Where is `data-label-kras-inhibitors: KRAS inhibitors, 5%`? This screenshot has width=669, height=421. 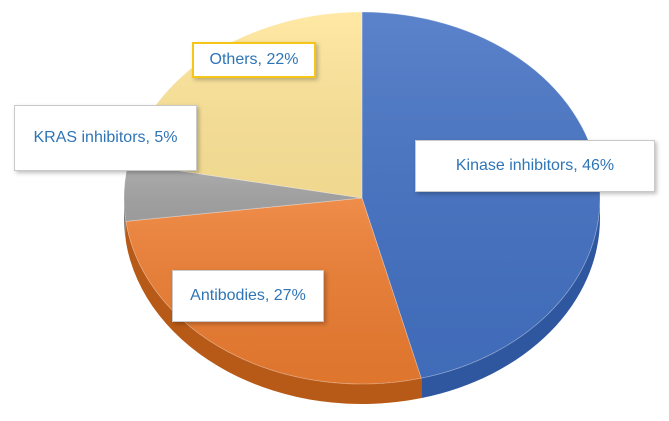 data-label-kras-inhibitors: KRAS inhibitors, 5% is located at coordinates (105, 138).